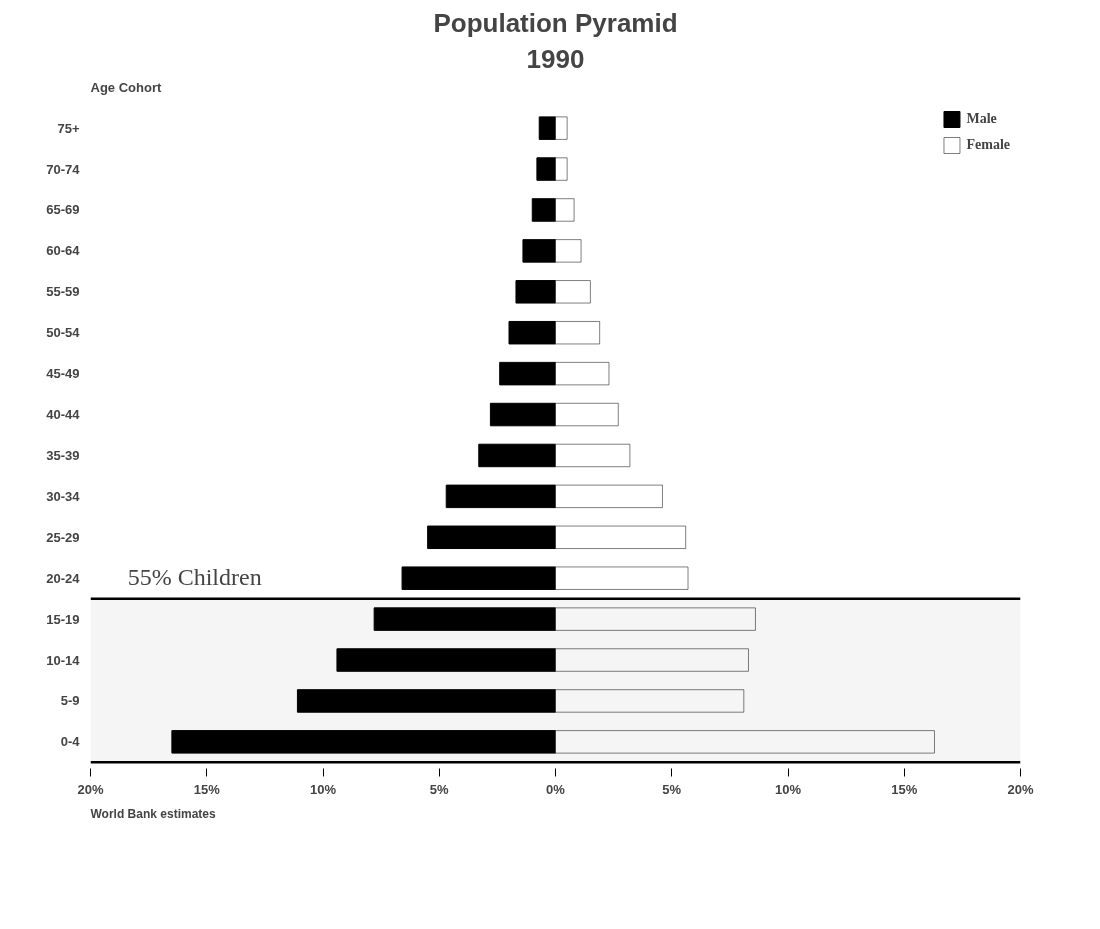 The height and width of the screenshot is (929, 1100). I want to click on y-axis-title: Age Cohort, so click(126, 87).